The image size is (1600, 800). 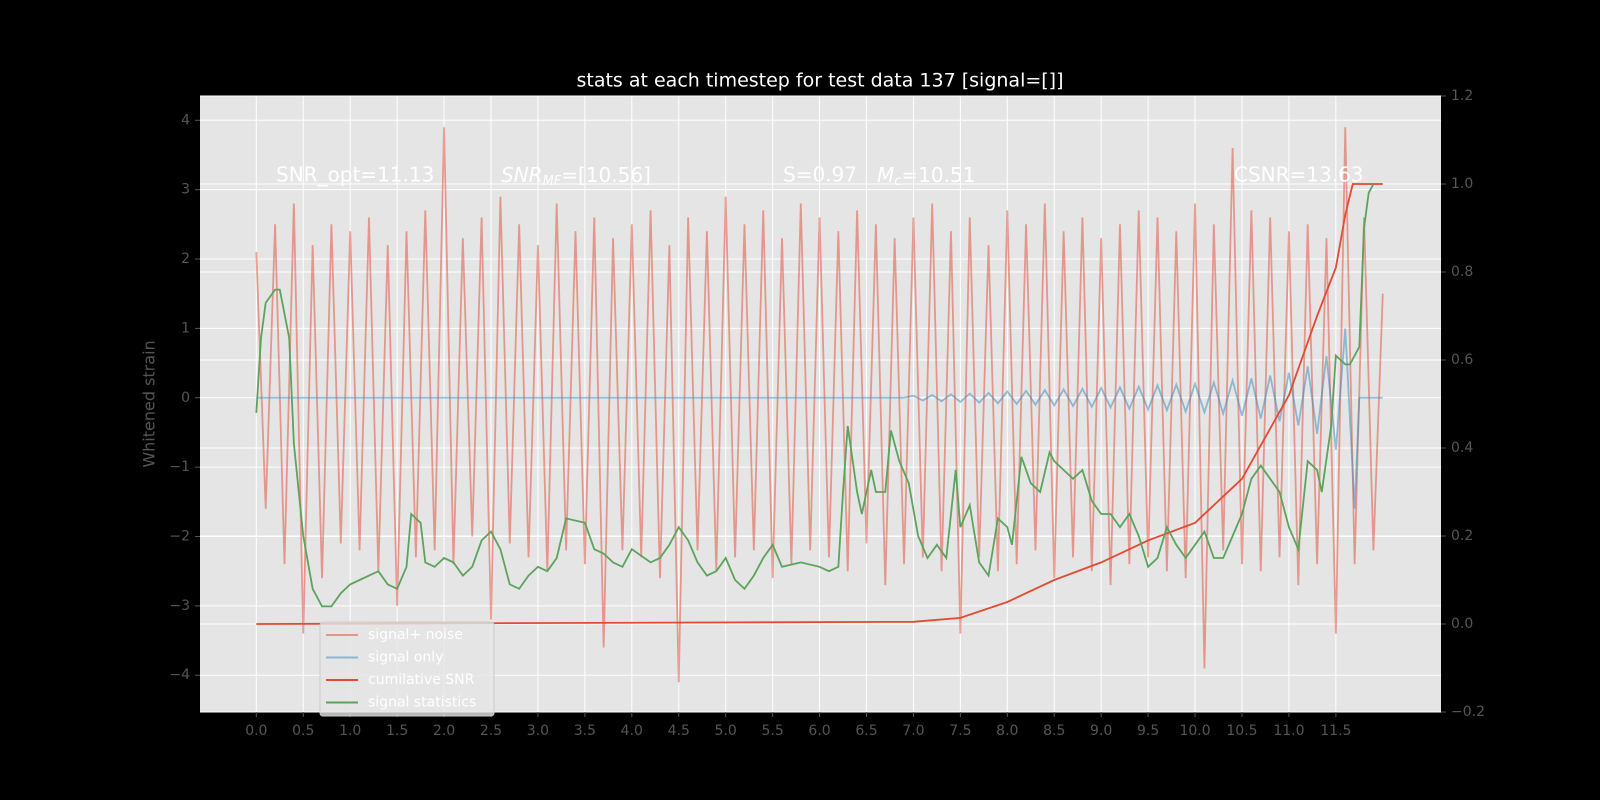 I want to click on y-tick-label: −4, so click(x=179, y=675).